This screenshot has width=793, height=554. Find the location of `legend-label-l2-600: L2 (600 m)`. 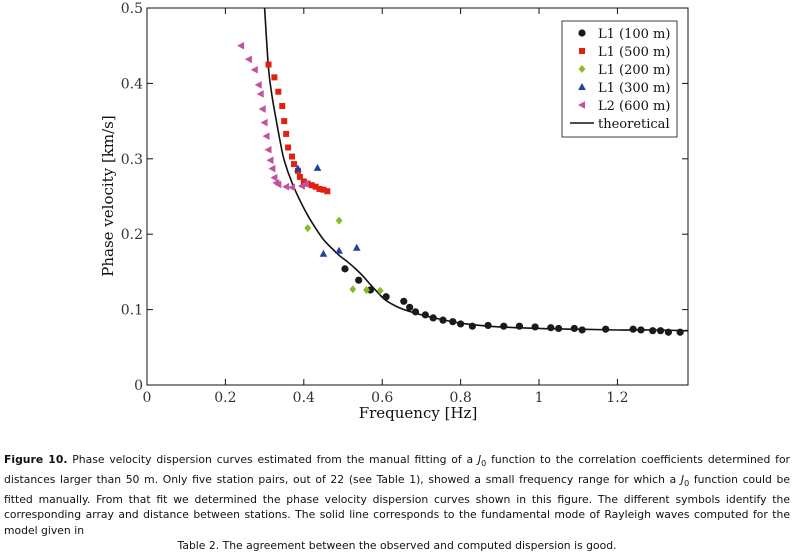

legend-label-l2-600: L2 (600 m) is located at coordinates (634, 106).